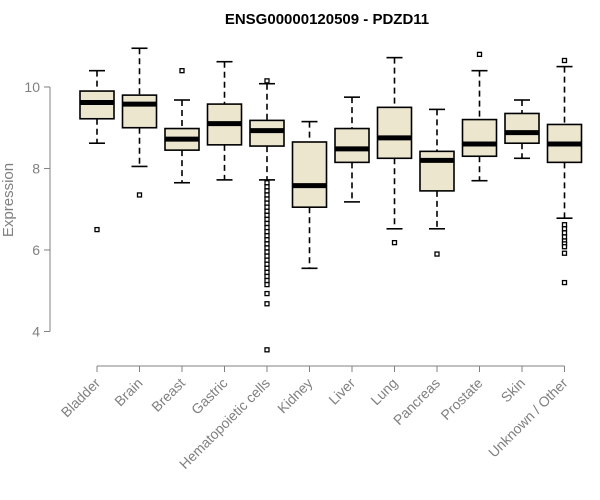 The image size is (600, 500). Describe the element at coordinates (383, 391) in the screenshot. I see `x-tick-label: Lung` at that location.